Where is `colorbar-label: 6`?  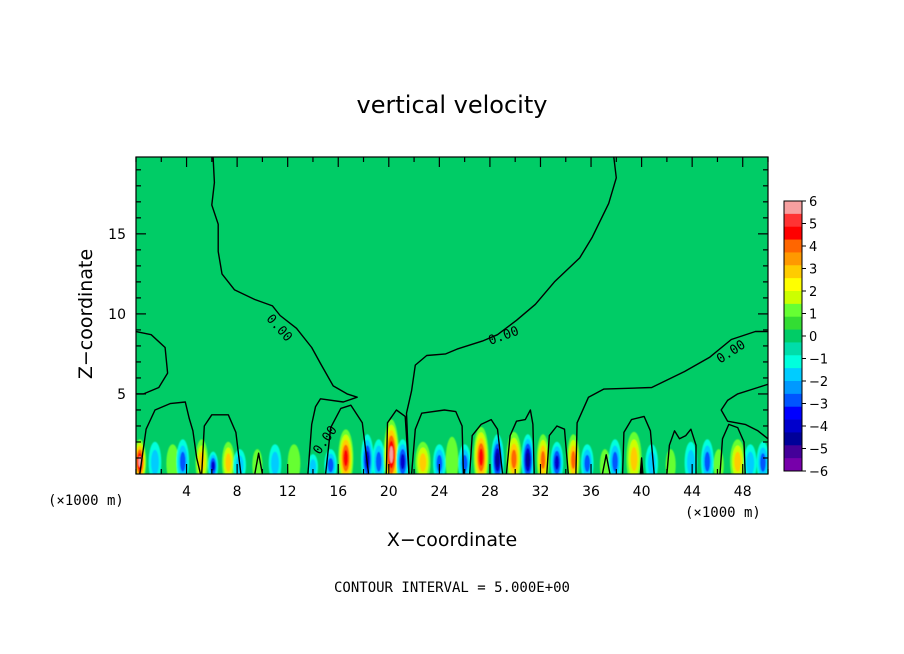 colorbar-label: 6 is located at coordinates (813, 202).